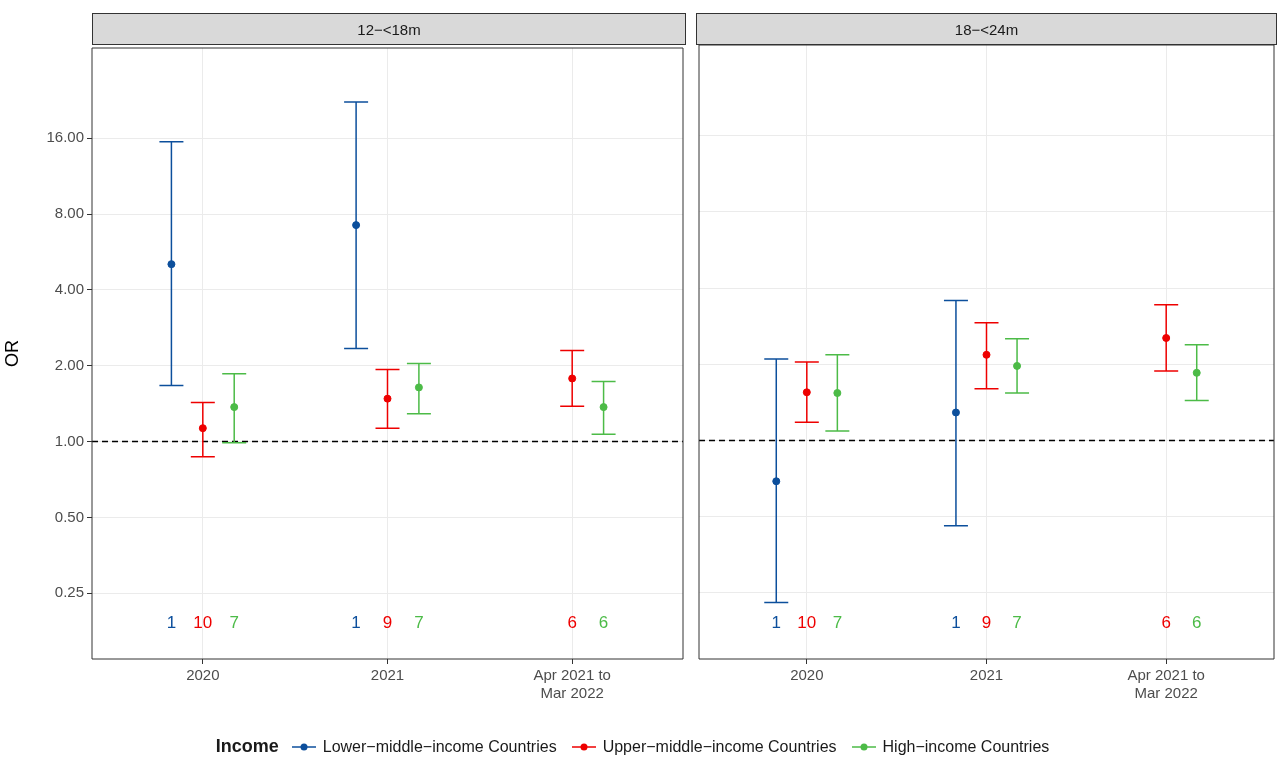 Image resolution: width=1279 pixels, height=758 pixels. Describe the element at coordinates (389, 29) in the screenshot. I see `chart-title: 12−<18m` at that location.